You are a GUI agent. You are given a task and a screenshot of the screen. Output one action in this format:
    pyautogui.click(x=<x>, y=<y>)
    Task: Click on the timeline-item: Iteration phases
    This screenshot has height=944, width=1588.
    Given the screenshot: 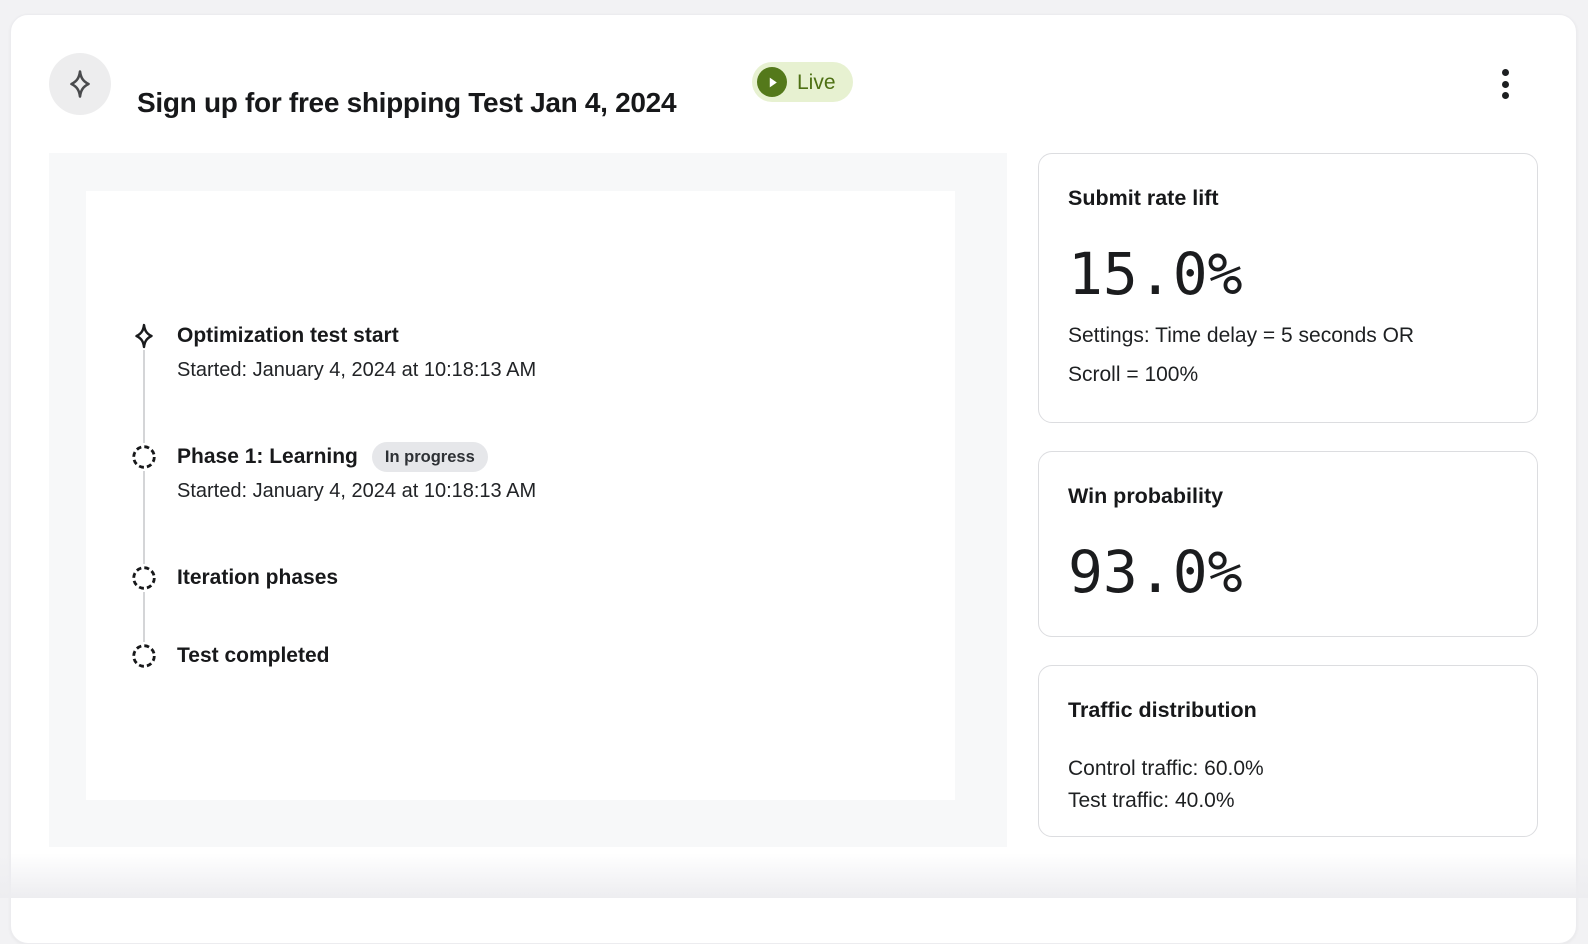 What is the action you would take?
    pyautogui.click(x=333, y=578)
    